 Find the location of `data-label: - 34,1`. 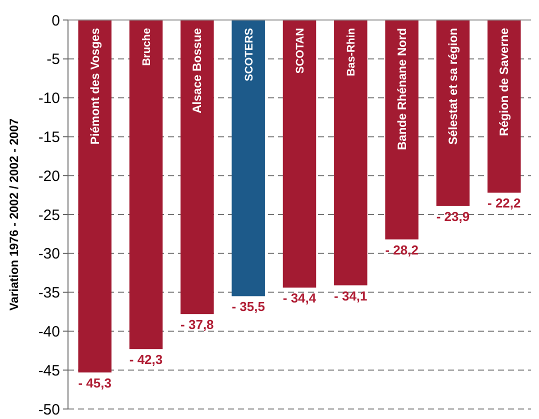

data-label: - 34,1 is located at coordinates (351, 296).